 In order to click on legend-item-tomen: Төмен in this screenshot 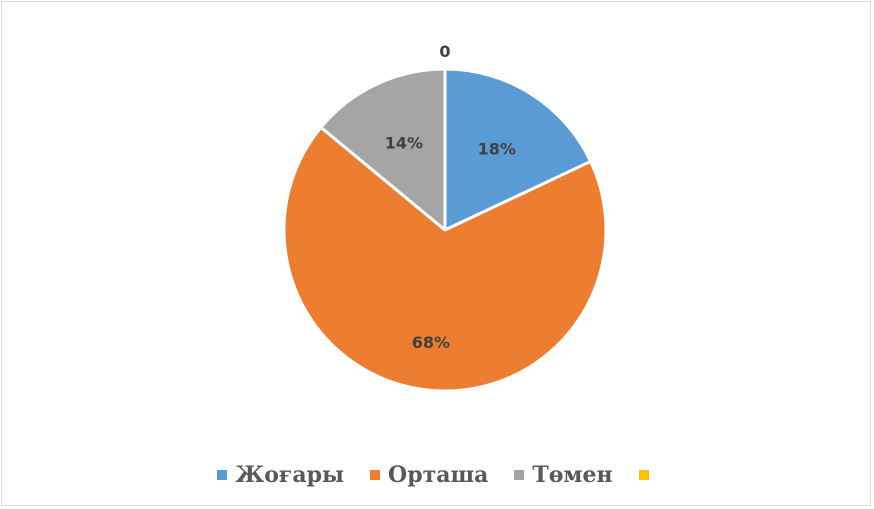, I will do `click(563, 475)`.